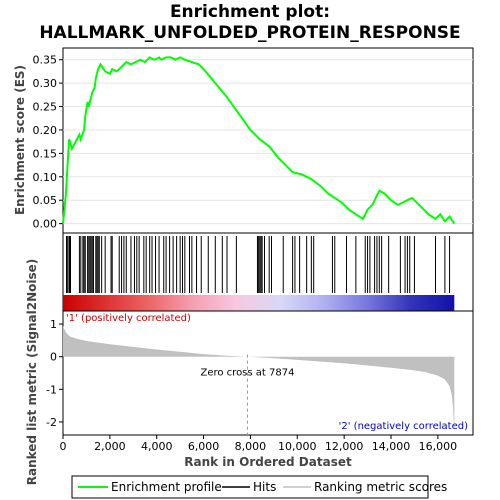 The height and width of the screenshot is (500, 500). What do you see at coordinates (157, 446) in the screenshot?
I see `x-tick-label: 4,000` at bounding box center [157, 446].